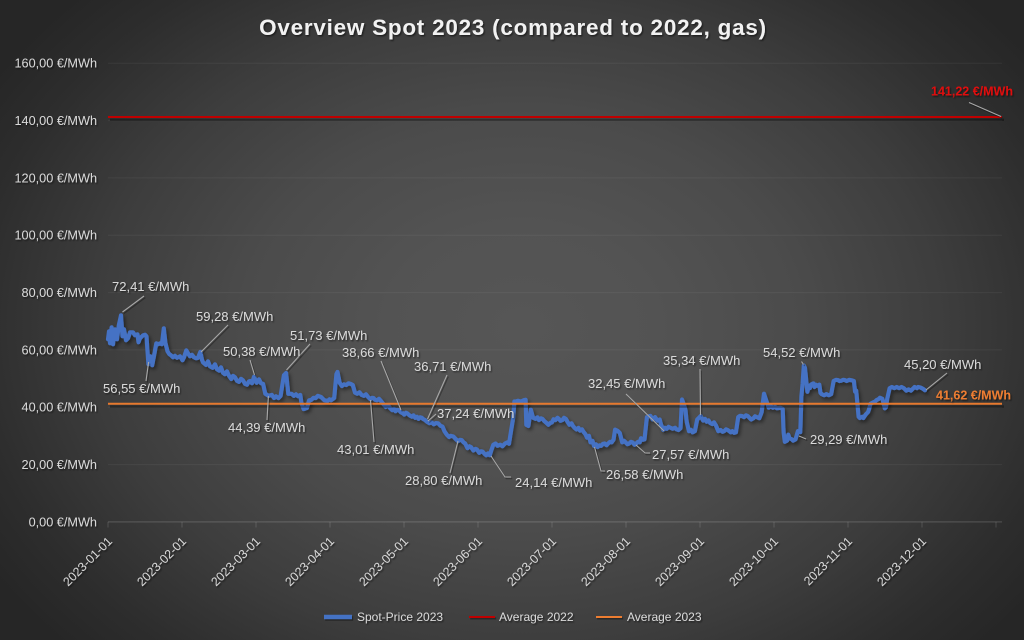  Describe the element at coordinates (375, 449) in the screenshot. I see `svg-text: 43,01 €/MWh` at that location.